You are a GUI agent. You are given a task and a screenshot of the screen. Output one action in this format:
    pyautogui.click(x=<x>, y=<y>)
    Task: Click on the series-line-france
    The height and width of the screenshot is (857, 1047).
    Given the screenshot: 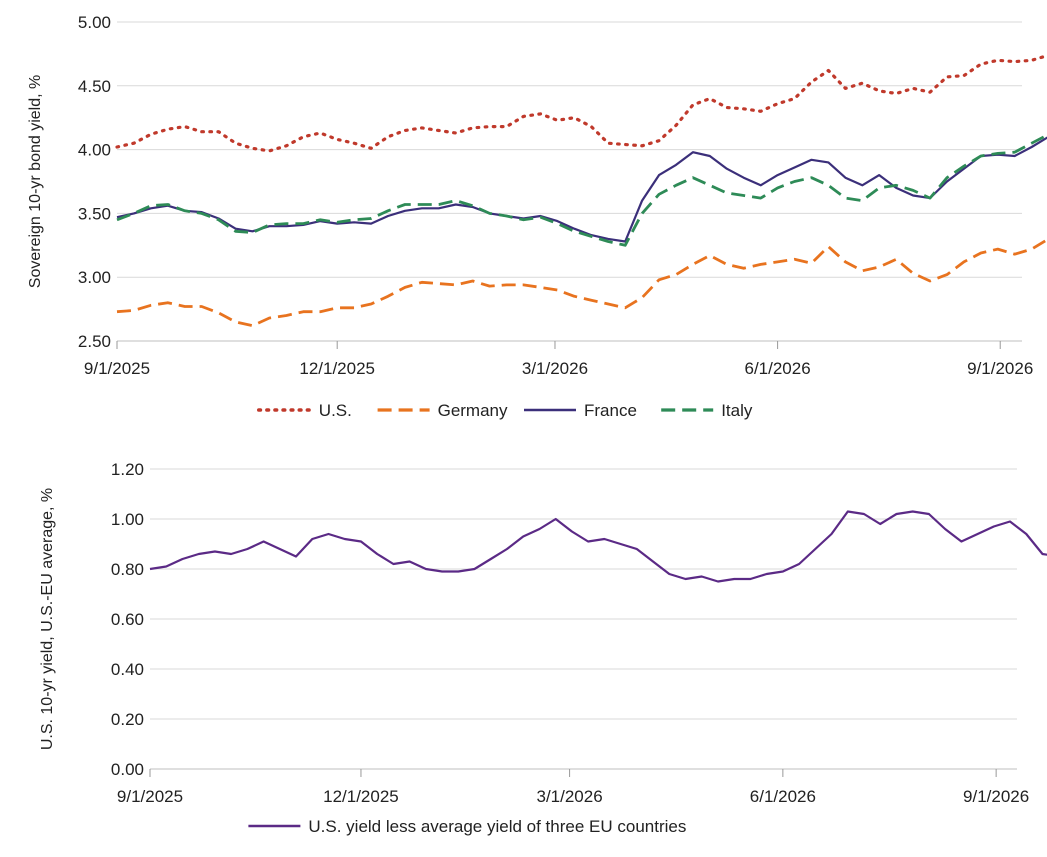 What is the action you would take?
    pyautogui.click(x=581, y=189)
    